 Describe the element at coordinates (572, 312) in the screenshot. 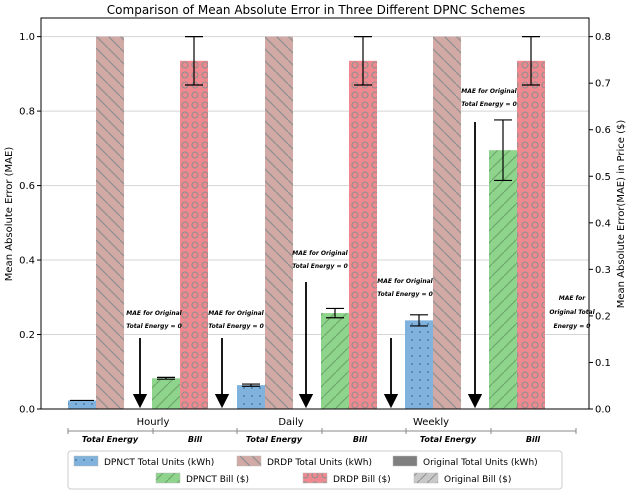

I see `annotation-text: Original Total` at that location.